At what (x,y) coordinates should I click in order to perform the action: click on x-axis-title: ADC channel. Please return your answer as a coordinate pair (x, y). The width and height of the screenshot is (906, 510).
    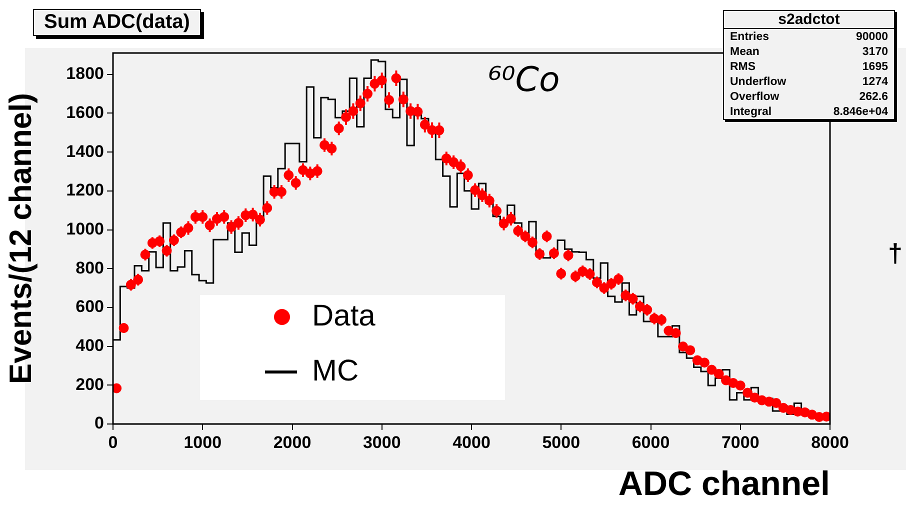
    Looking at the image, I should click on (724, 483).